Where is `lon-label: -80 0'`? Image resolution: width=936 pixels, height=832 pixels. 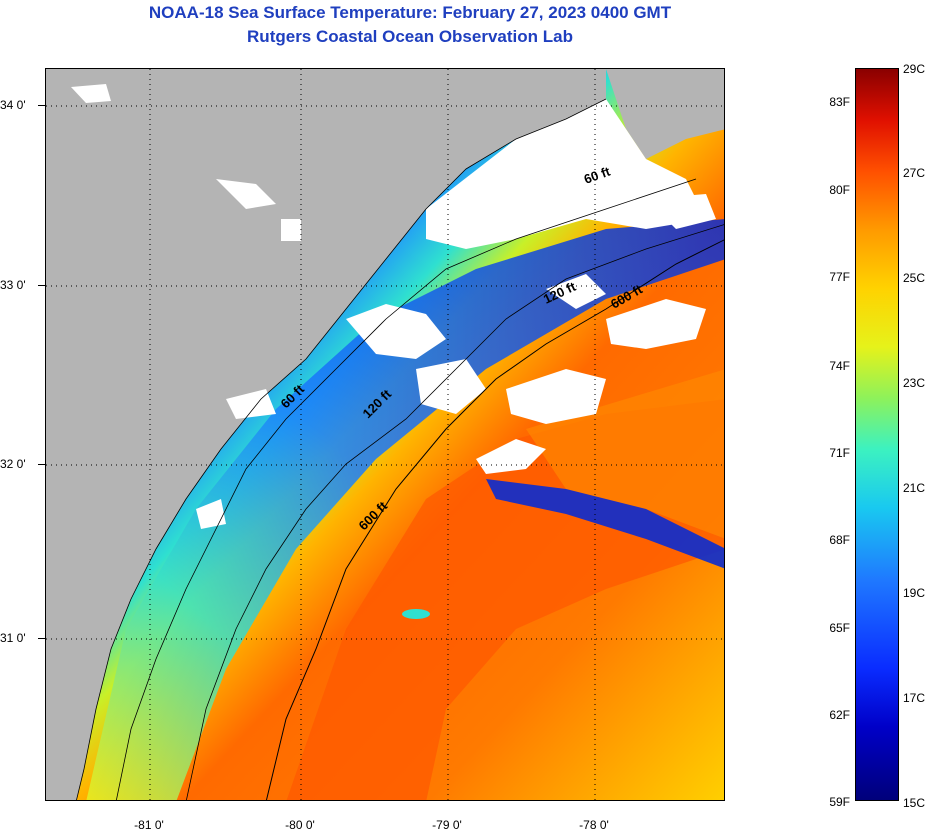
lon-label: -80 0' is located at coordinates (300, 825).